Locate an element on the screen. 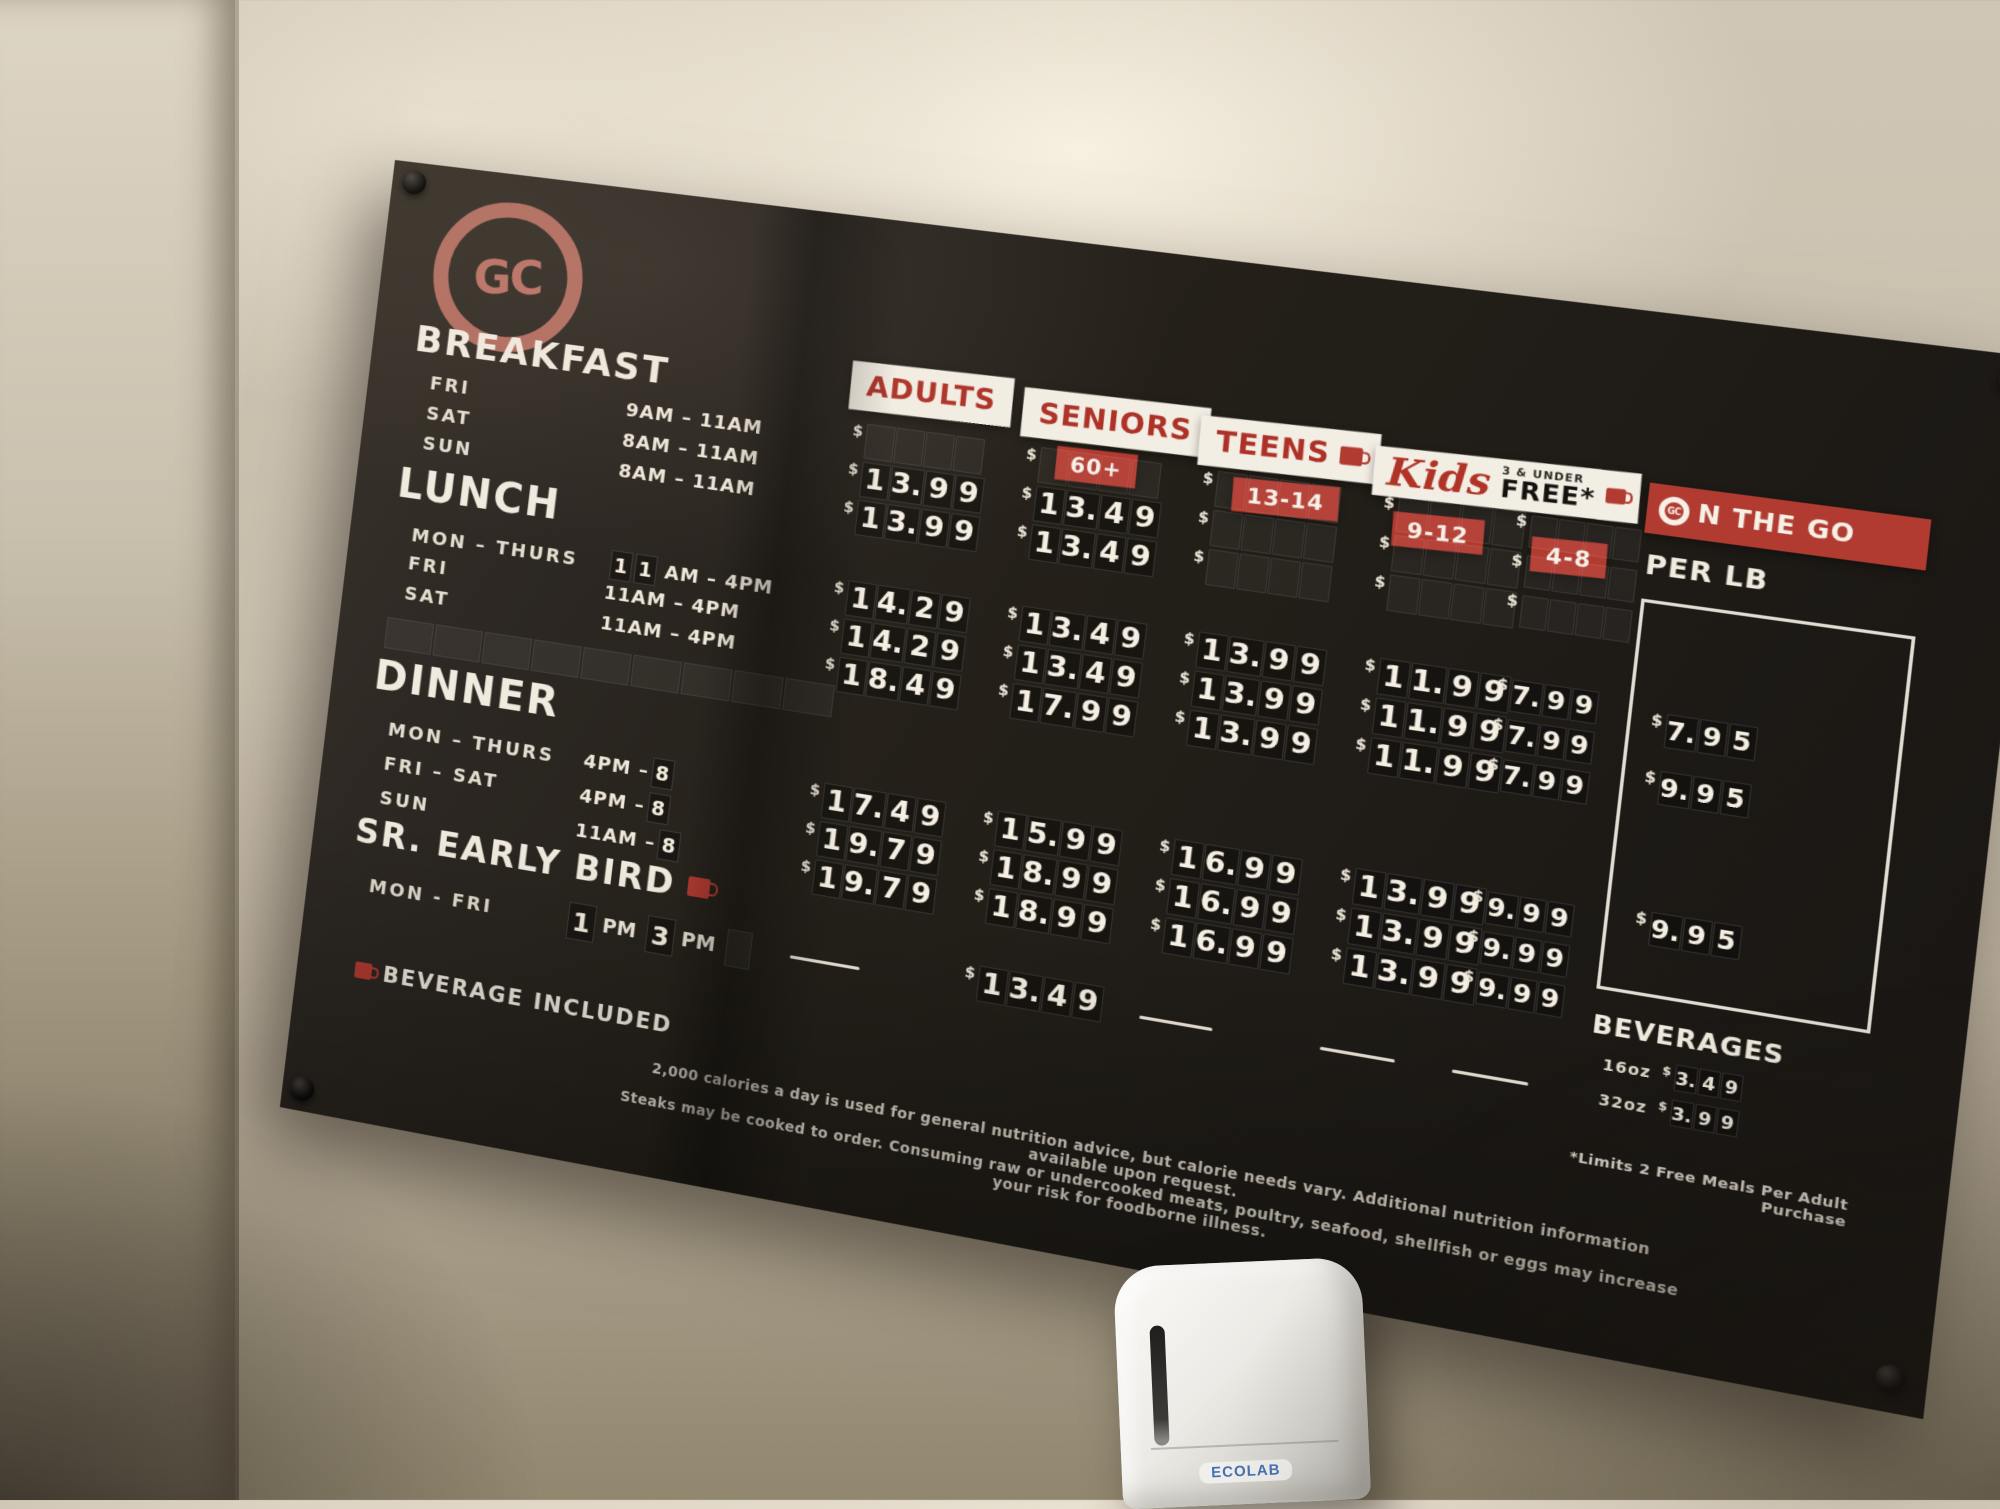  early-bird-price-seniors: $1 3. 4 9 is located at coordinates (1033, 992).